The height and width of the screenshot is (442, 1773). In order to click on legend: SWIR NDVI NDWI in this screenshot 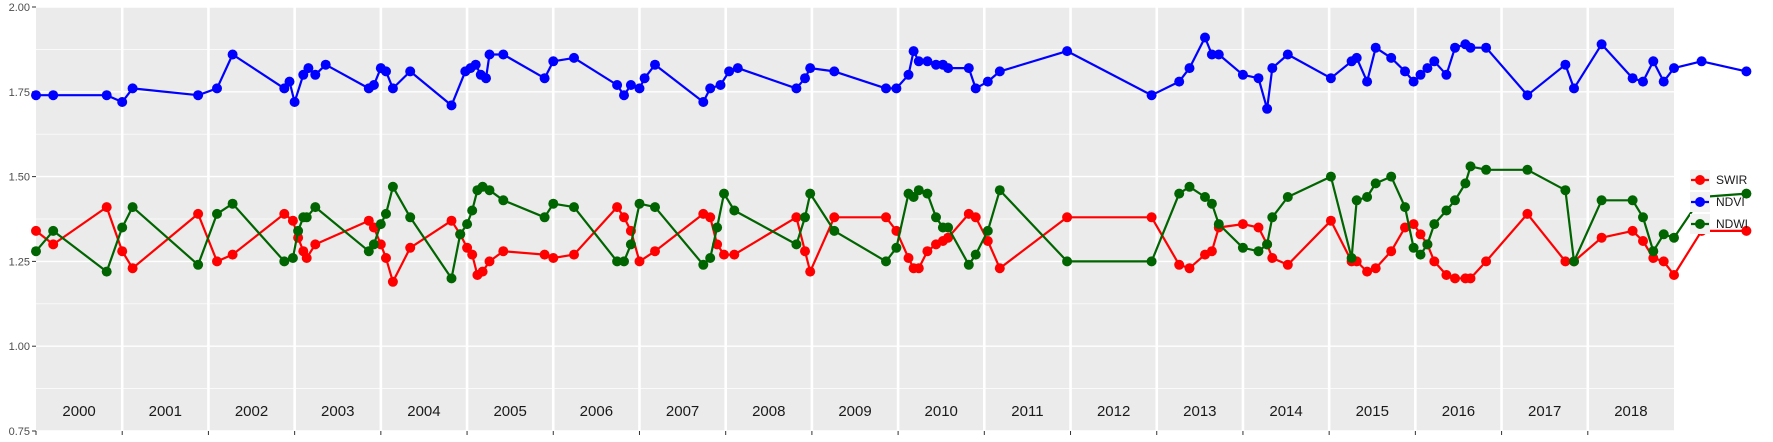, I will do `click(1719, 202)`.